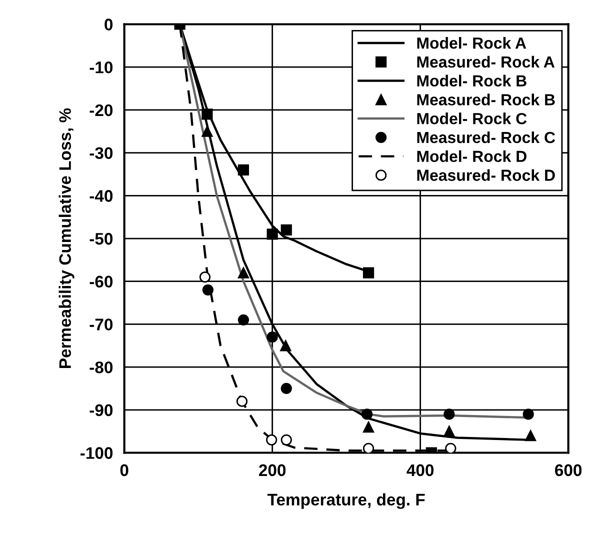 Image resolution: width=592 pixels, height=539 pixels. Describe the element at coordinates (486, 175) in the screenshot. I see `legend-label: Measured- Rock D` at that location.